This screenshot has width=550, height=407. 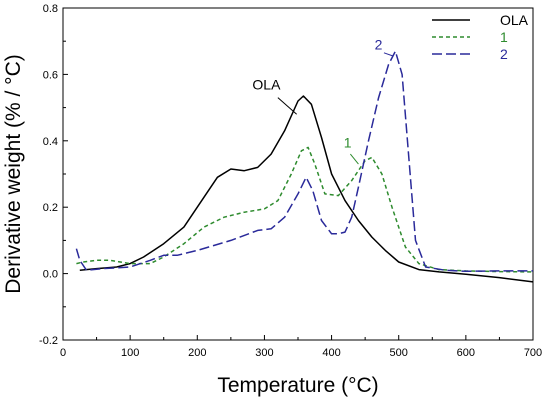 What do you see at coordinates (50, 208) in the screenshot?
I see `y-tick-label: 0.2` at bounding box center [50, 208].